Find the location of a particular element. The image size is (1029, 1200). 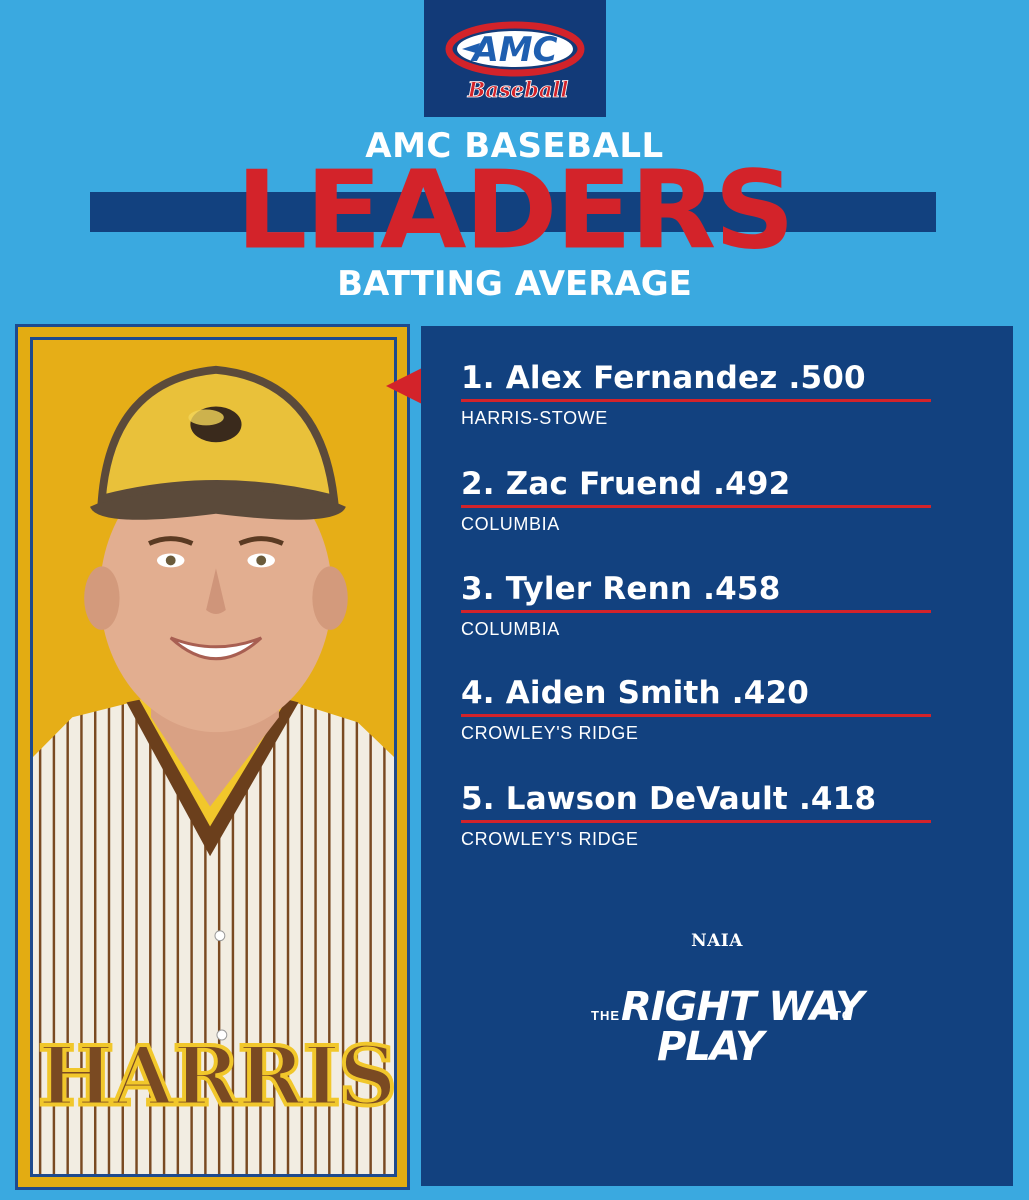

logo-wordmark: AMC is located at coordinates (513, 50).